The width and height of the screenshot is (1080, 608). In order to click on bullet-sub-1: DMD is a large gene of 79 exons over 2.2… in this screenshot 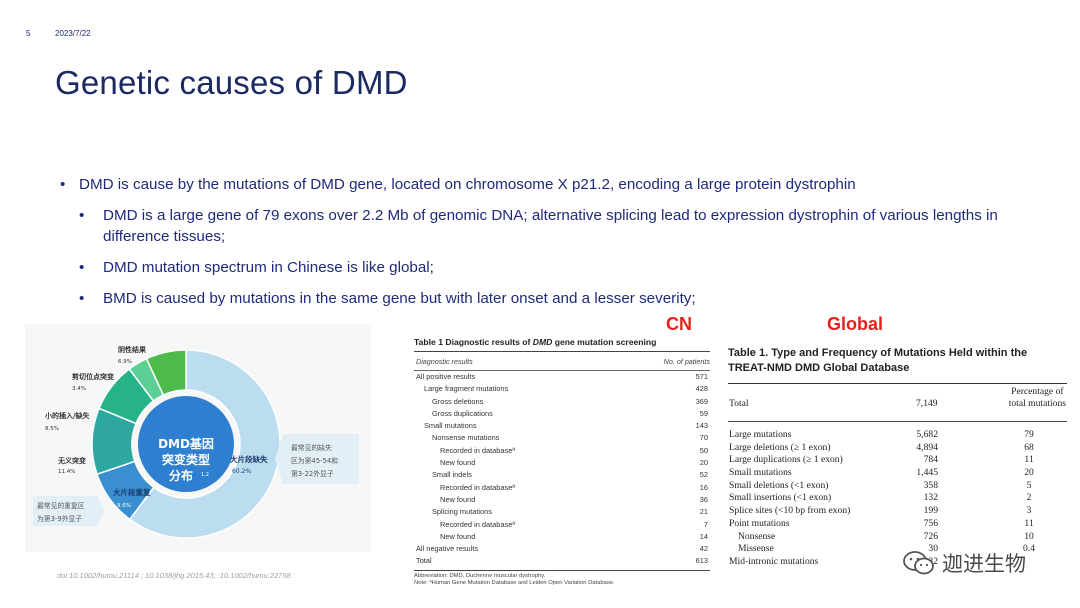, I will do `click(540, 226)`.